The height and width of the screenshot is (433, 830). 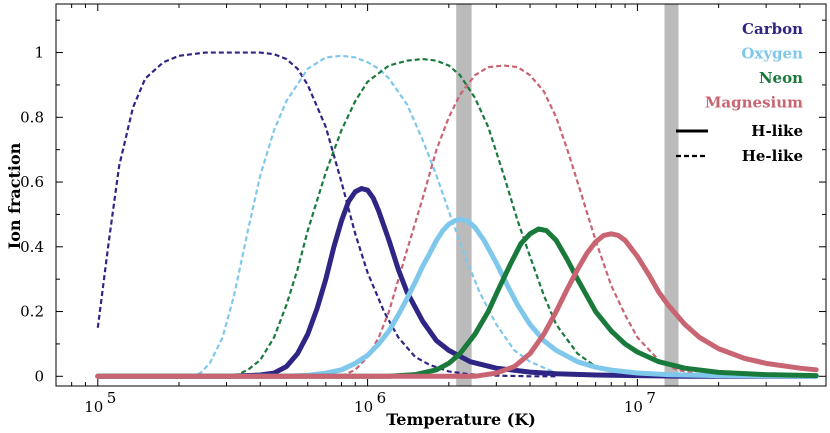 I want to click on legend-label-magnesium: Magnesium, so click(x=754, y=103).